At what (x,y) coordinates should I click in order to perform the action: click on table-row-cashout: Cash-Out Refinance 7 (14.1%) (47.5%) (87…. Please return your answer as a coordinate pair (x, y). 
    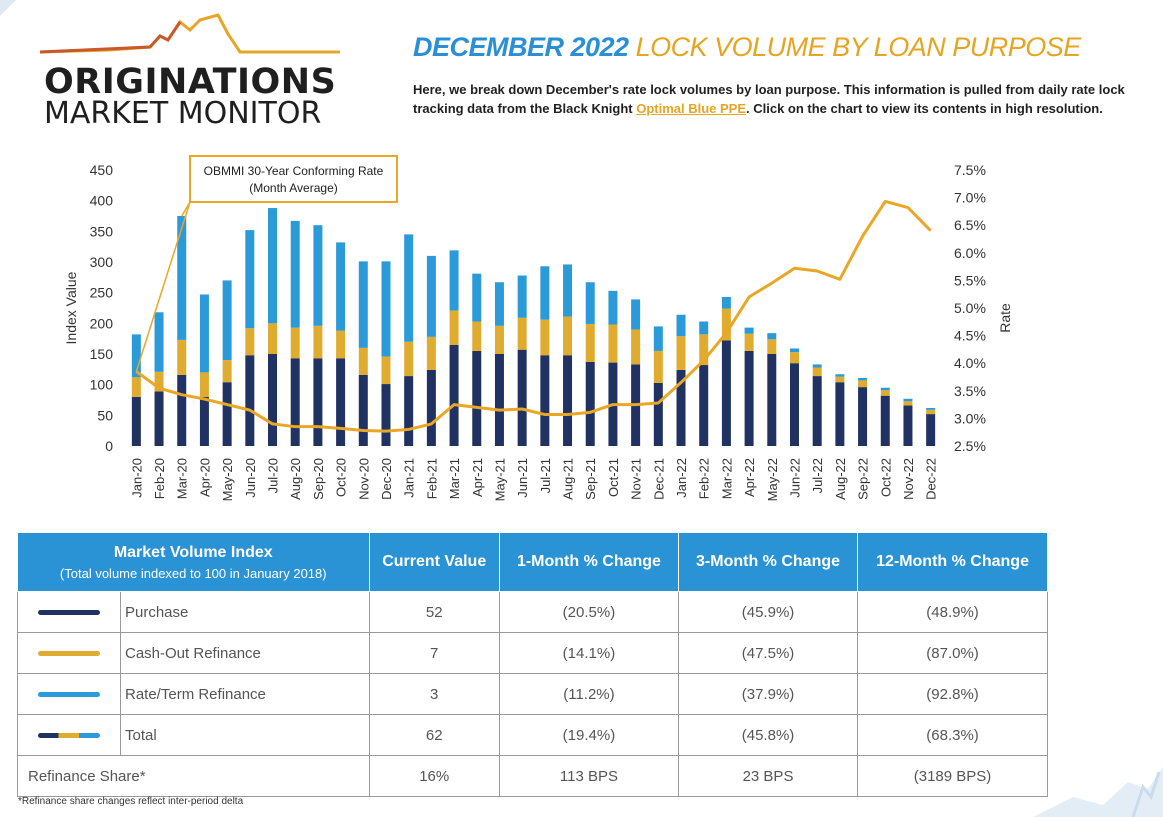
    Looking at the image, I should click on (532, 653).